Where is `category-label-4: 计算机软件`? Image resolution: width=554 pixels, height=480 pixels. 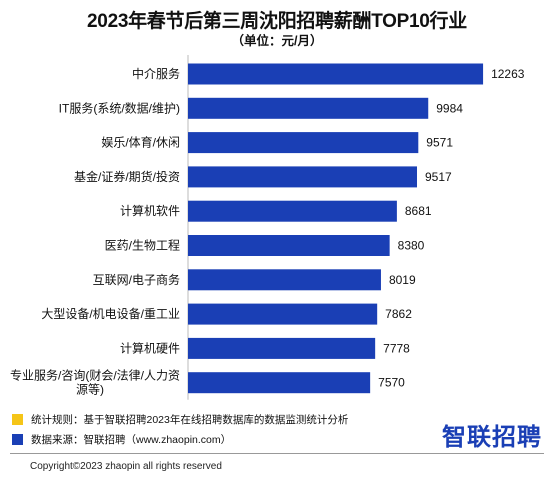
category-label-4: 计算机软件 is located at coordinates (150, 210).